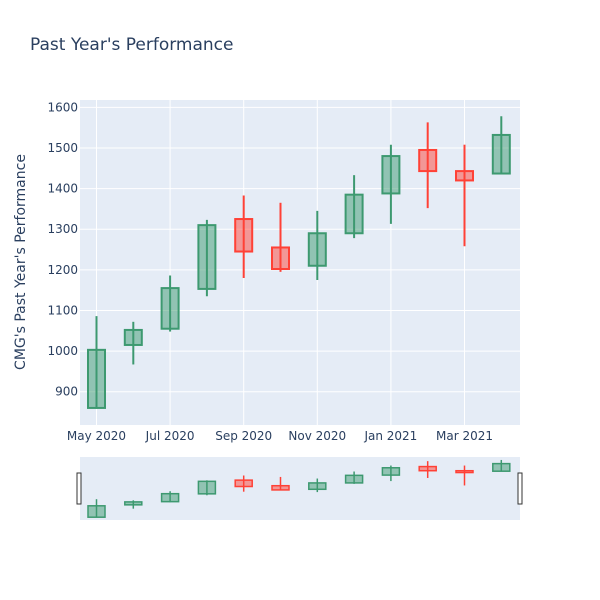 The height and width of the screenshot is (600, 600). I want to click on x-tick-label: Sep 2020, so click(243, 436).